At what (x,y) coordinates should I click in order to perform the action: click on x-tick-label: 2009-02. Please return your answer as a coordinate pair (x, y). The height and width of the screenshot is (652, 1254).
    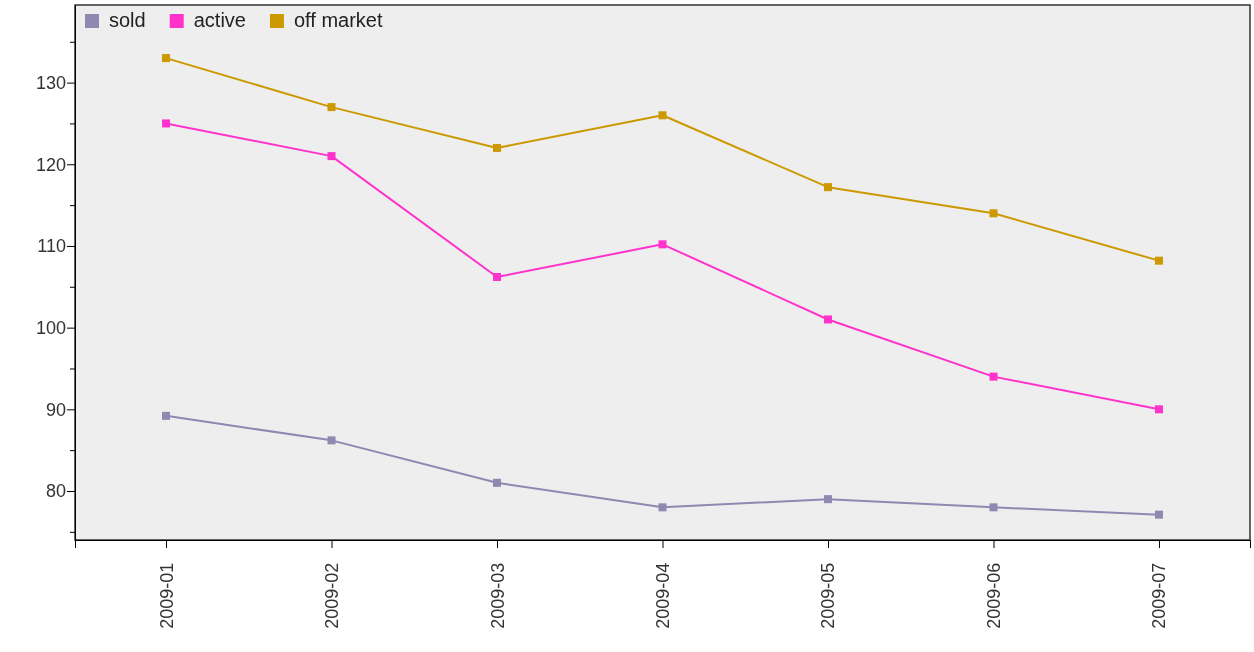
    Looking at the image, I should click on (332, 595).